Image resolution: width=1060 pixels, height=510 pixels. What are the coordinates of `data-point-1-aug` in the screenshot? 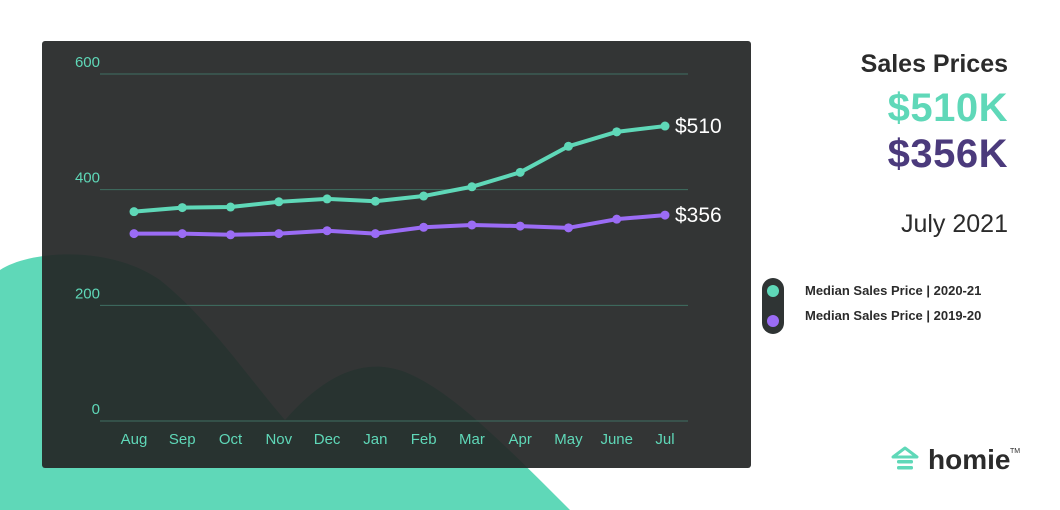 It's located at (134, 234).